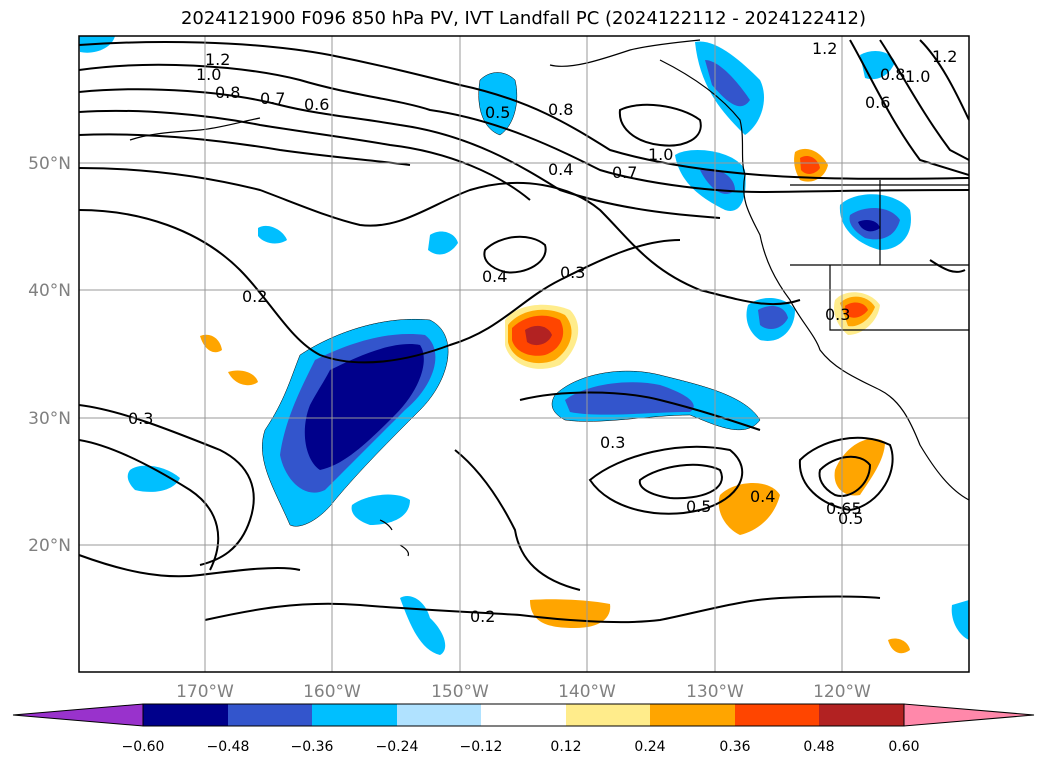 This screenshot has width=1047, height=765. Describe the element at coordinates (656, 400) in the screenshot. I see `negative-anomaly-east` at that location.